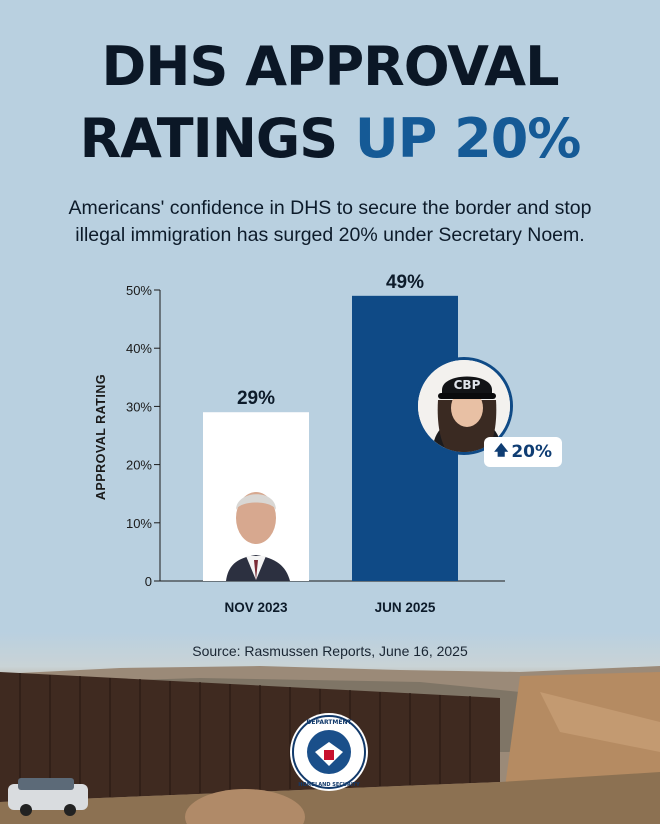 The width and height of the screenshot is (660, 824). What do you see at coordinates (139, 465) in the screenshot?
I see `y-tick-label: 20%` at bounding box center [139, 465].